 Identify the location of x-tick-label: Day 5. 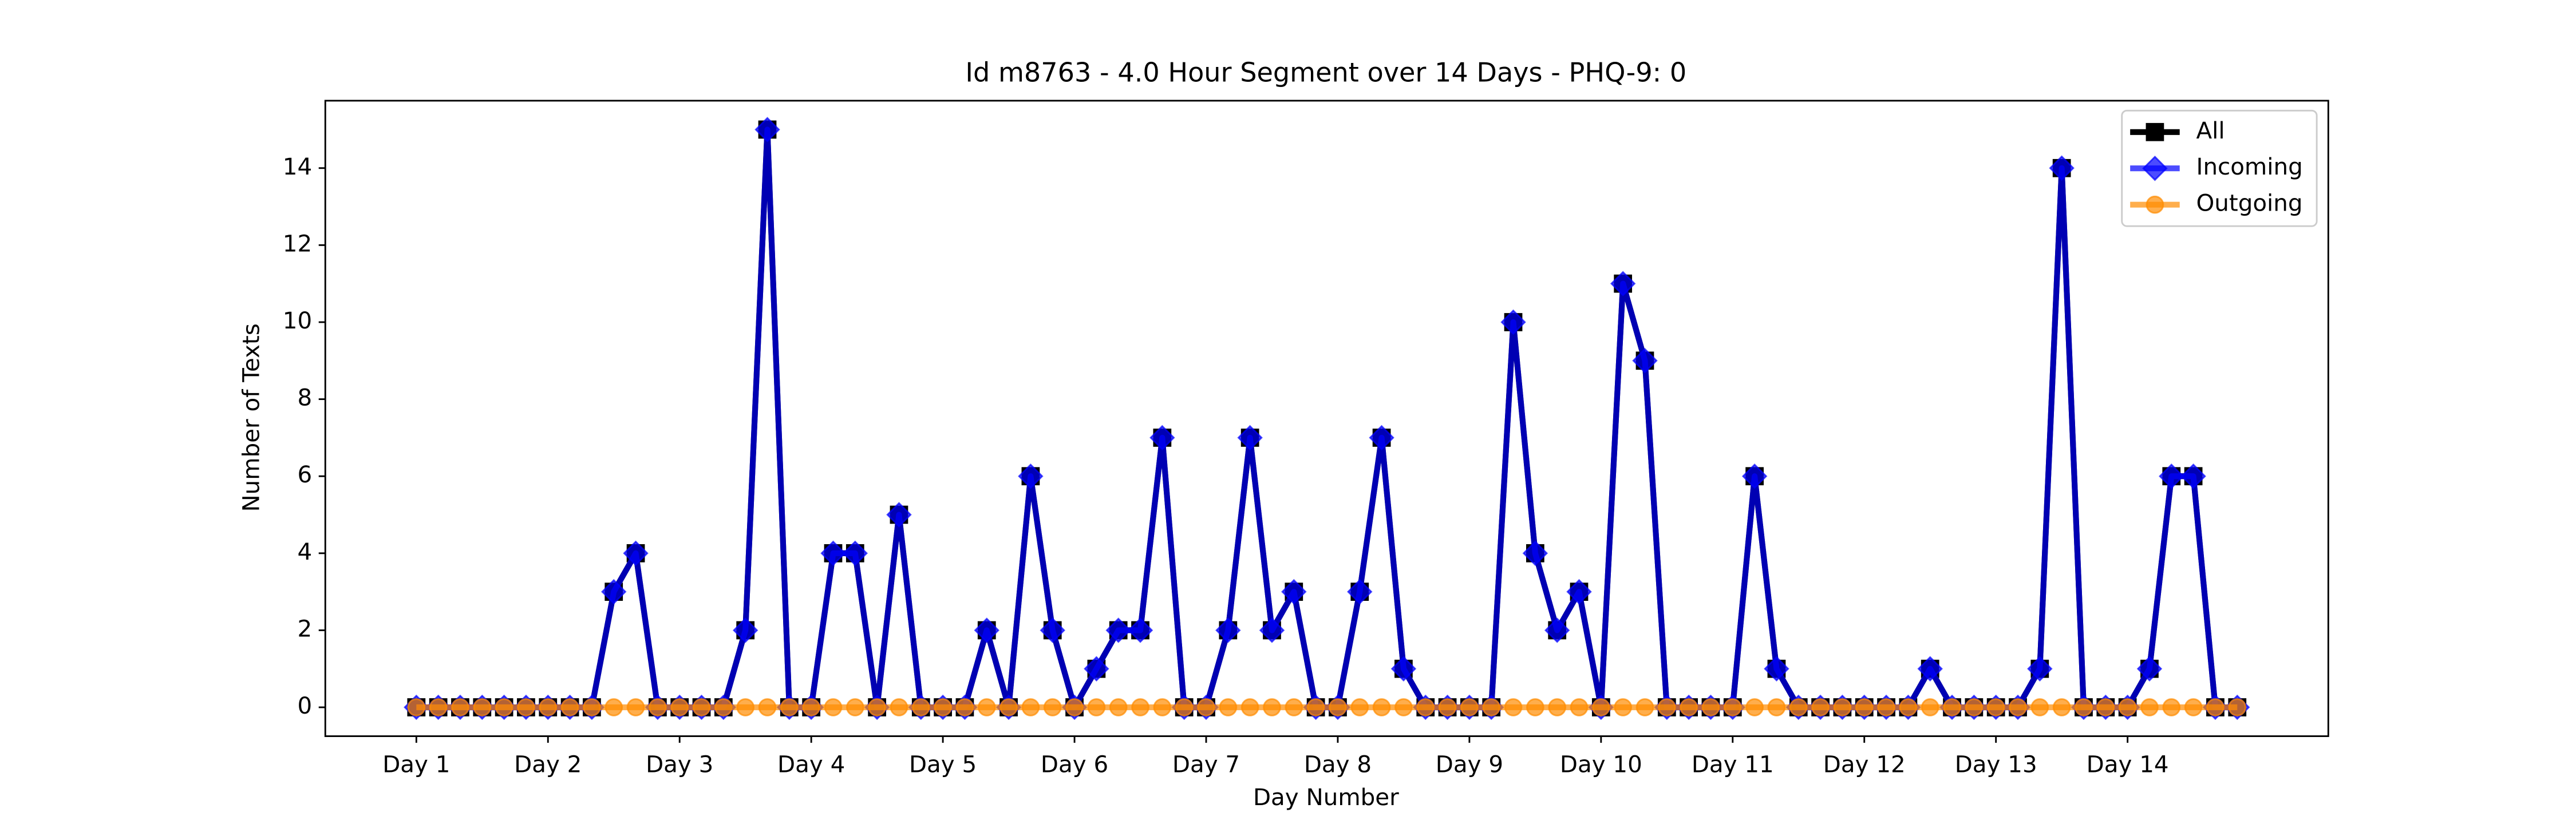
(943, 764).